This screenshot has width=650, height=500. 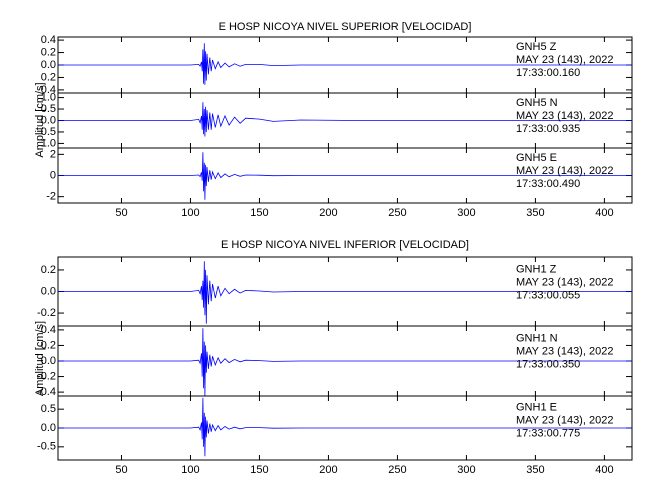 I want to click on station-label: GNH5 N, so click(x=537, y=103).